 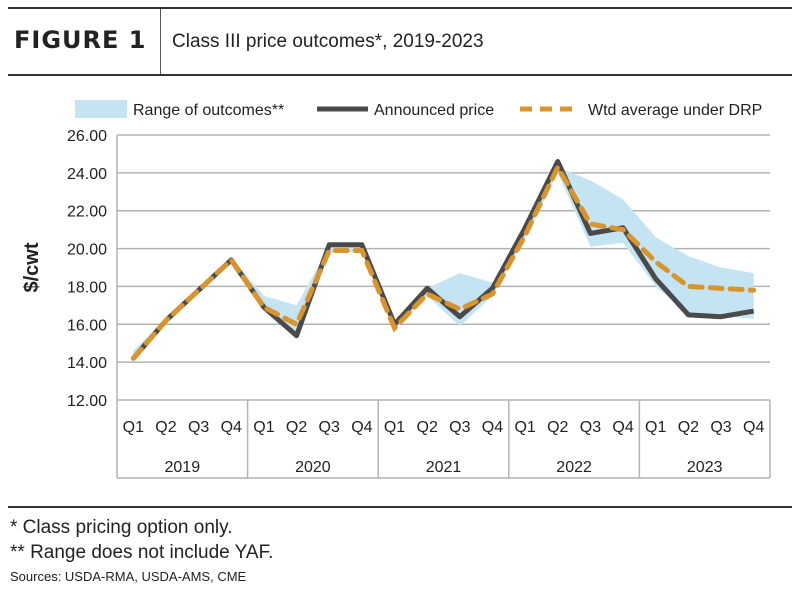 I want to click on legend-swatch-range, so click(x=101, y=109).